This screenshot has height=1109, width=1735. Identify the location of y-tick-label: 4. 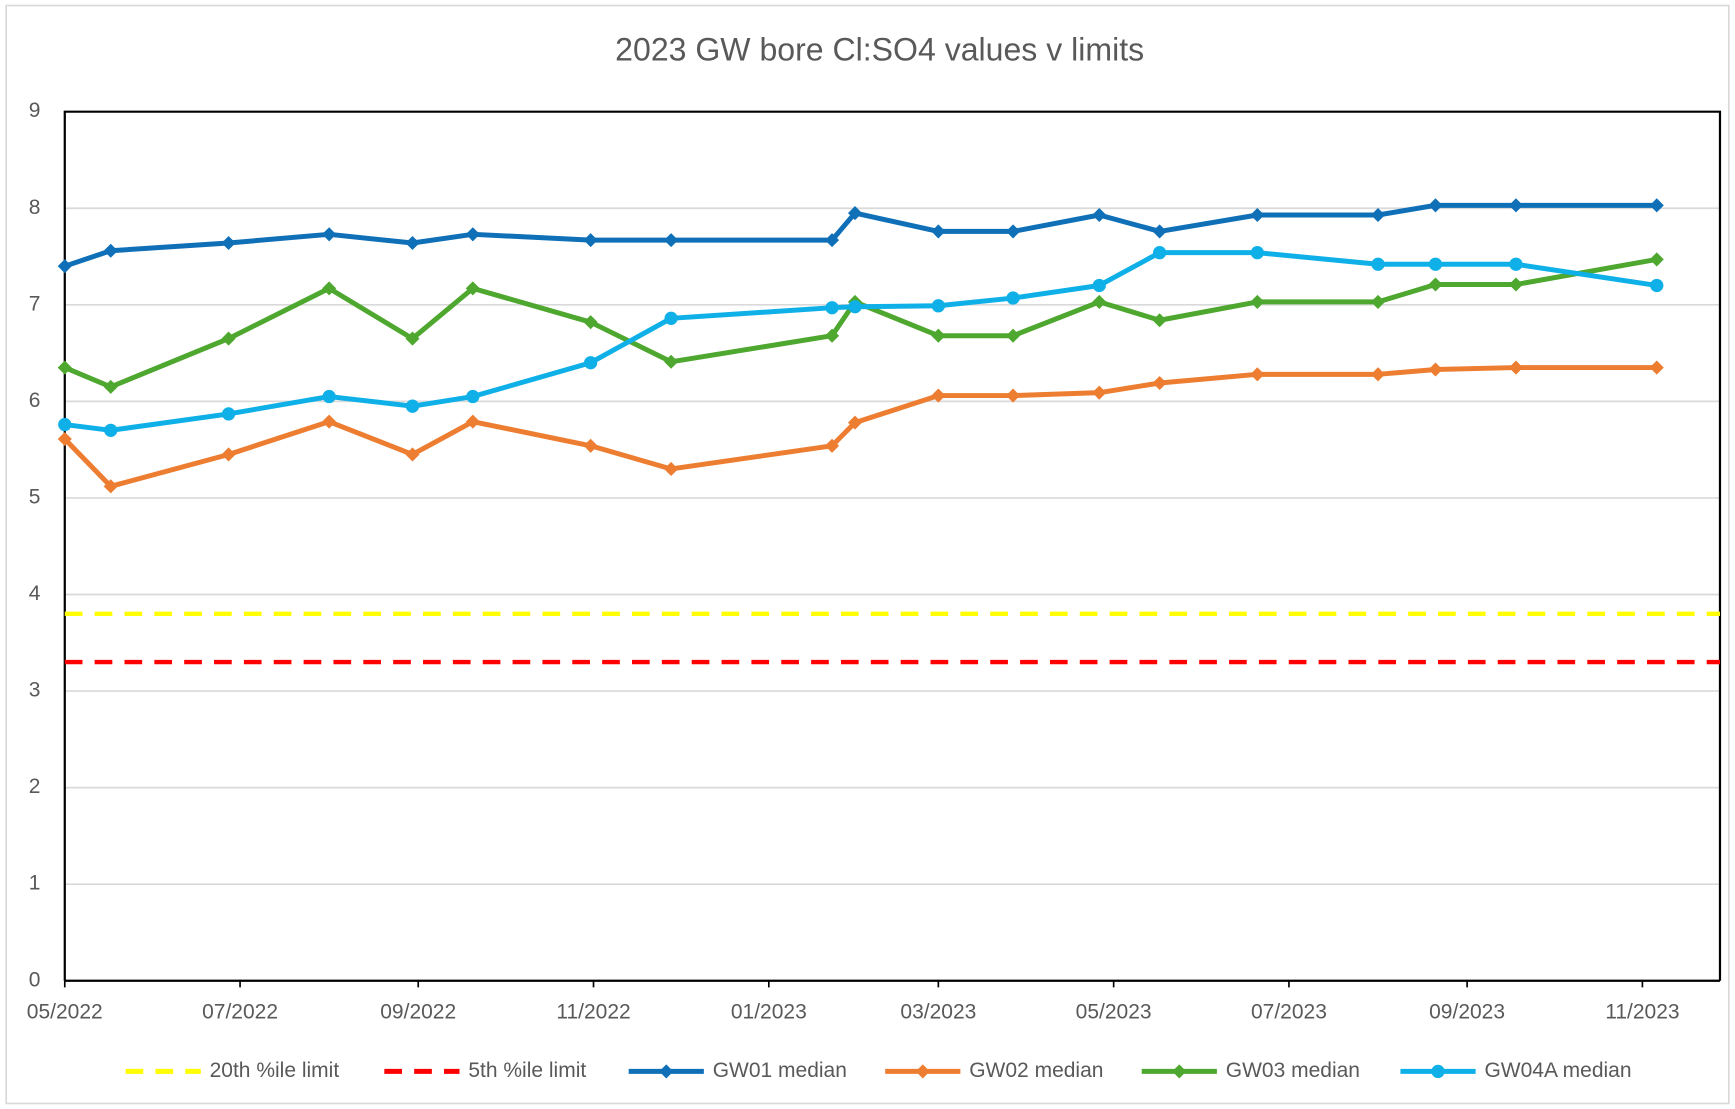
(35, 593).